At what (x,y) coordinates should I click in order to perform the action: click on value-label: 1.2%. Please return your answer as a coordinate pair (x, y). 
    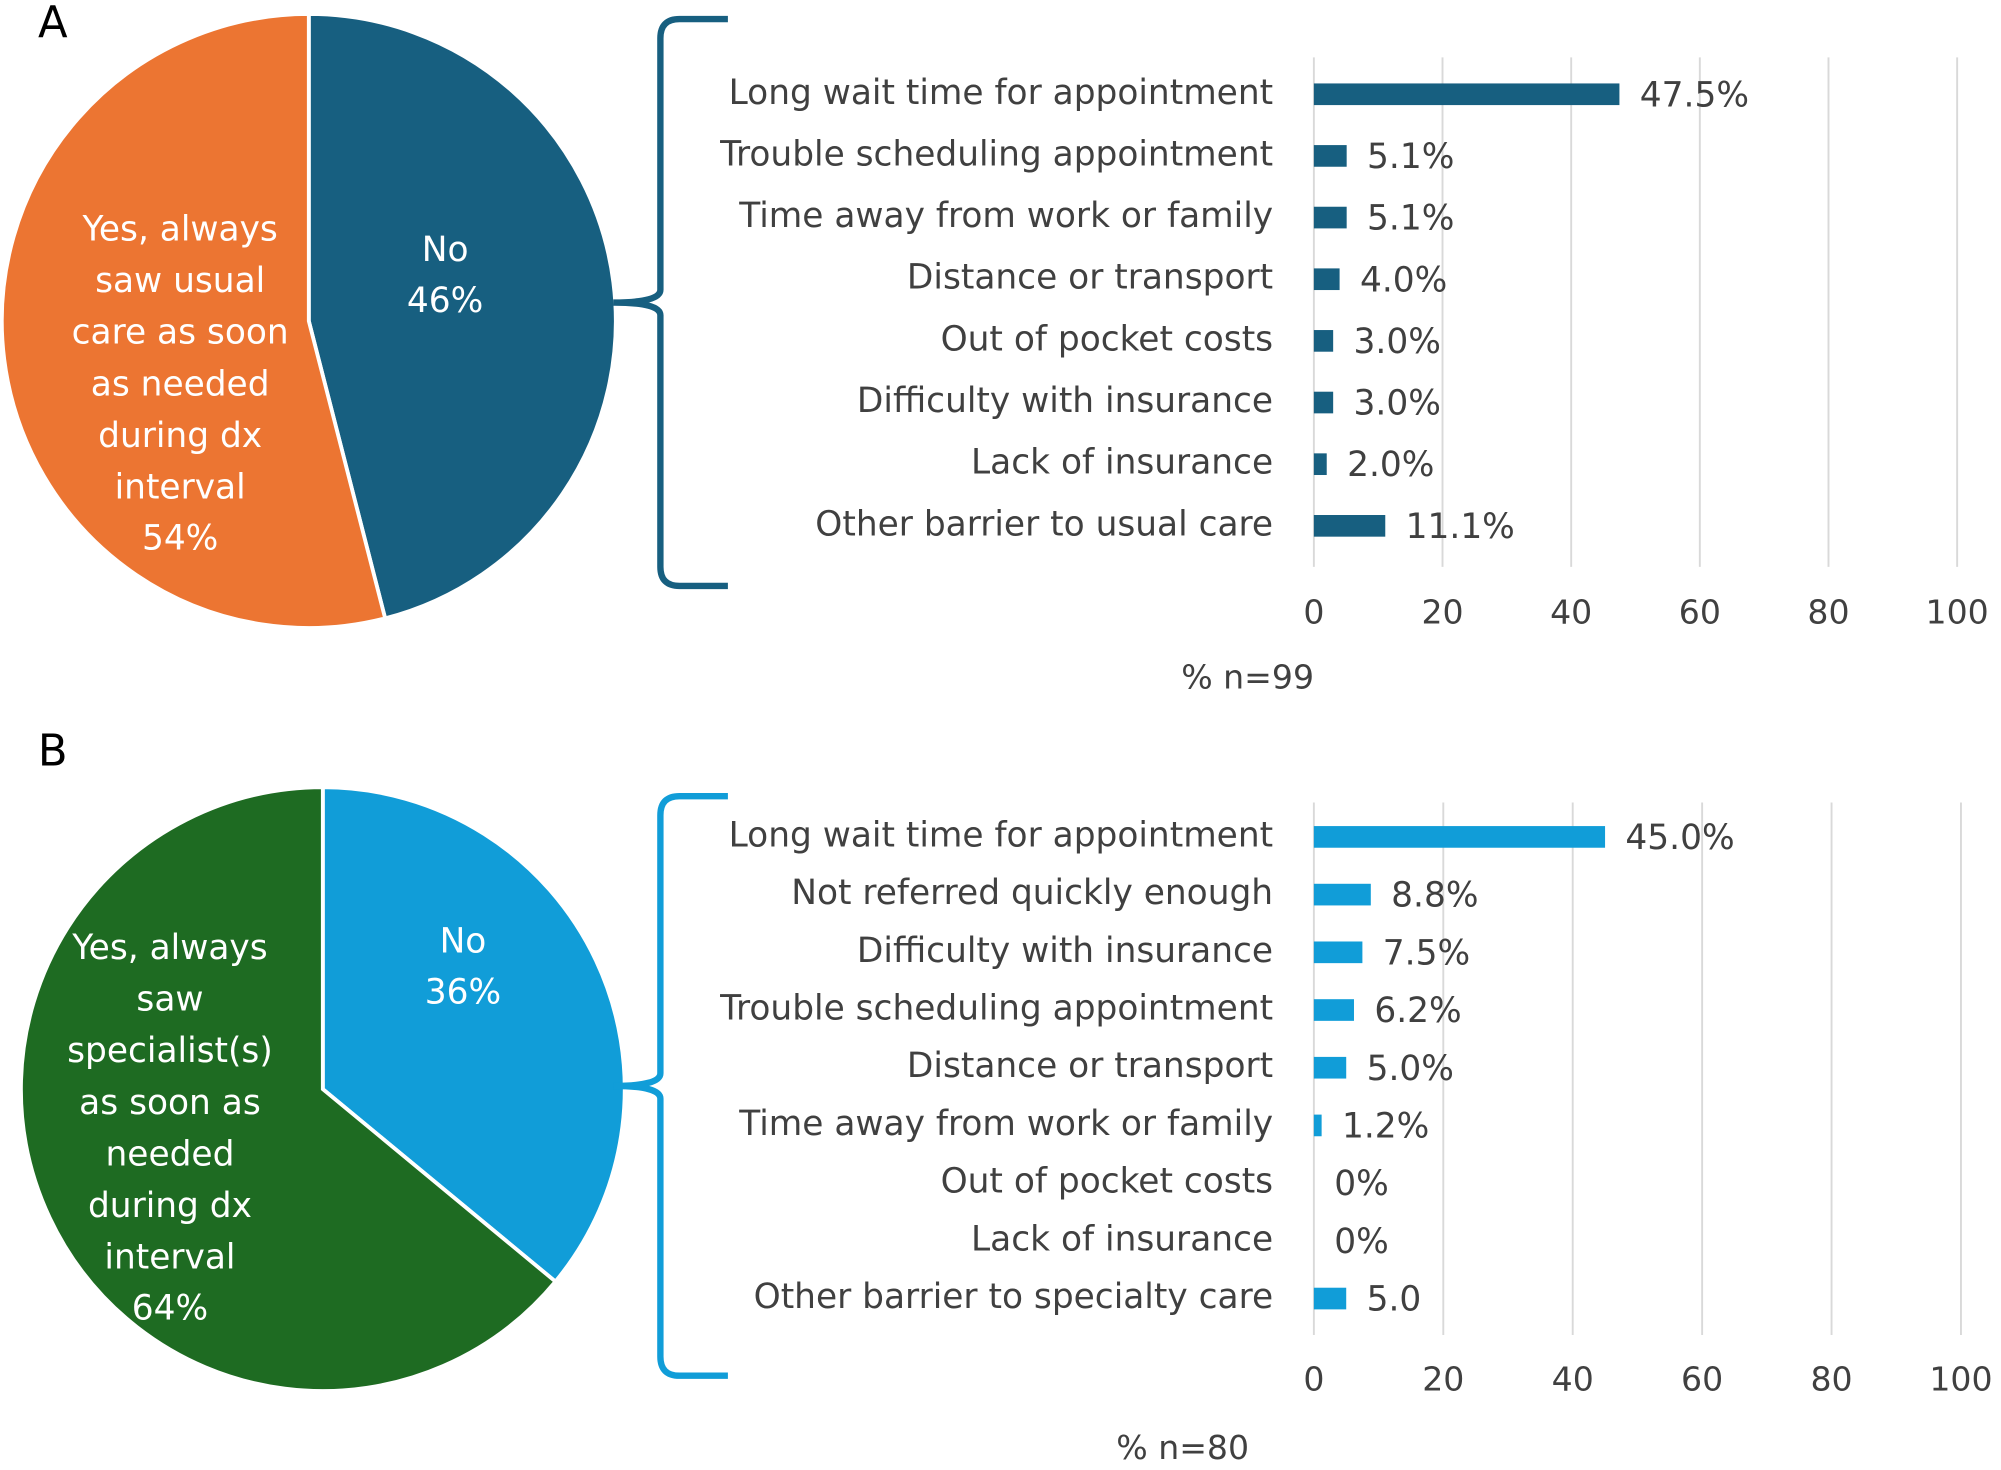
    Looking at the image, I should click on (1385, 1126).